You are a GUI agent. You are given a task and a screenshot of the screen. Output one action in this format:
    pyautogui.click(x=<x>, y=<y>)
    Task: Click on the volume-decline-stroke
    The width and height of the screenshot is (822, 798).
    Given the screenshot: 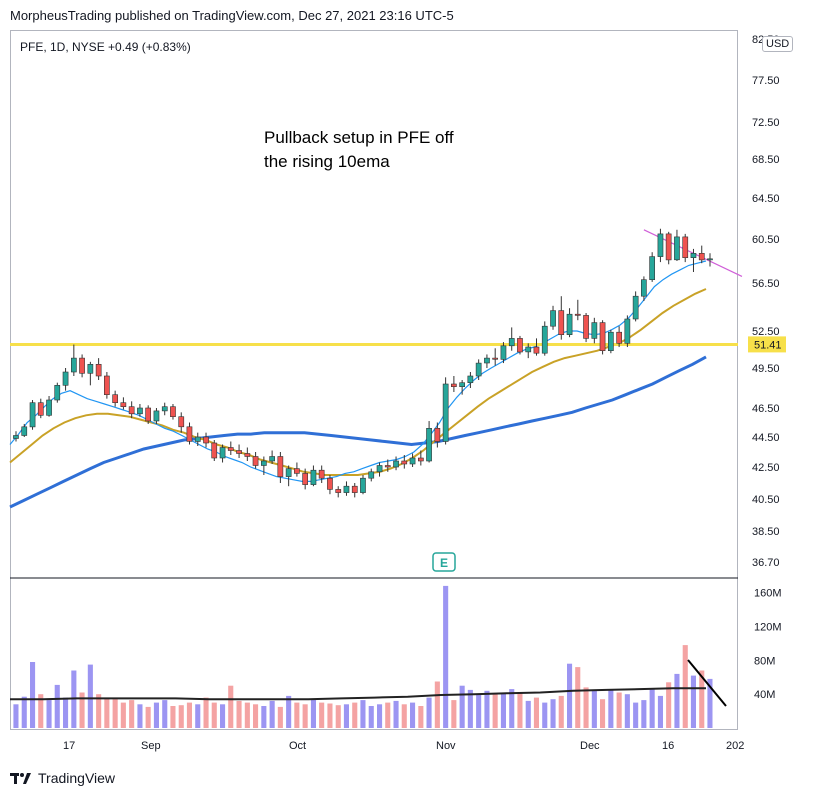 What is the action you would take?
    pyautogui.click(x=707, y=683)
    